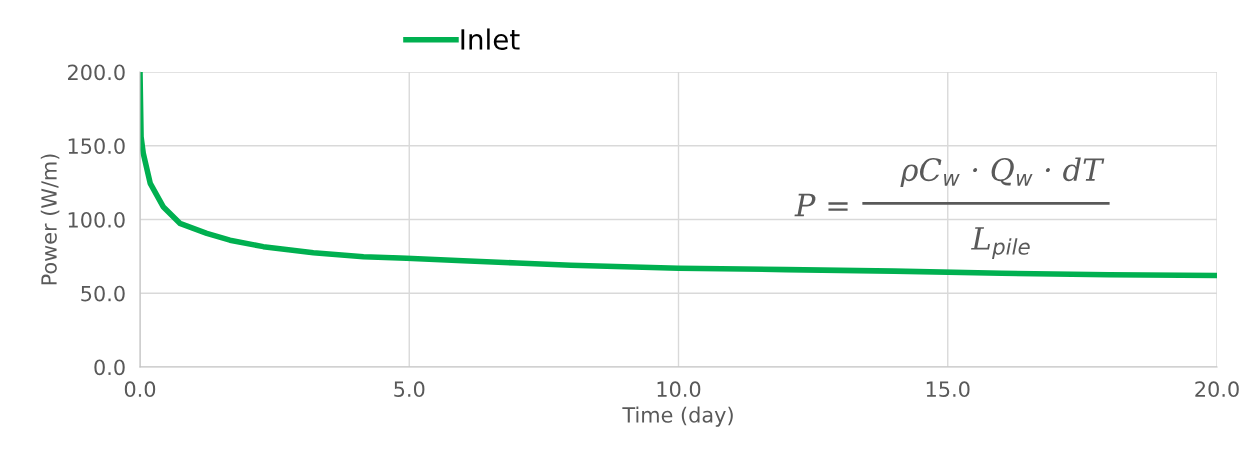 The image size is (1257, 463). I want to click on x-tick-label: 15.0, so click(948, 389).